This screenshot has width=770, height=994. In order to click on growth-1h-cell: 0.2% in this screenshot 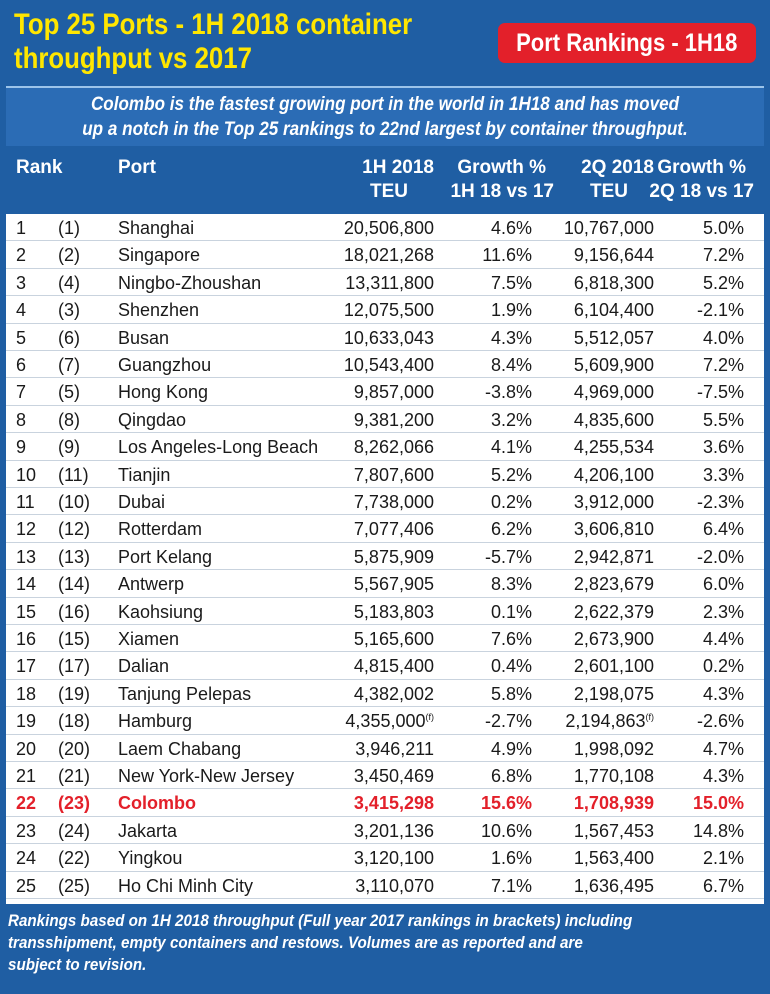, I will do `click(484, 502)`.